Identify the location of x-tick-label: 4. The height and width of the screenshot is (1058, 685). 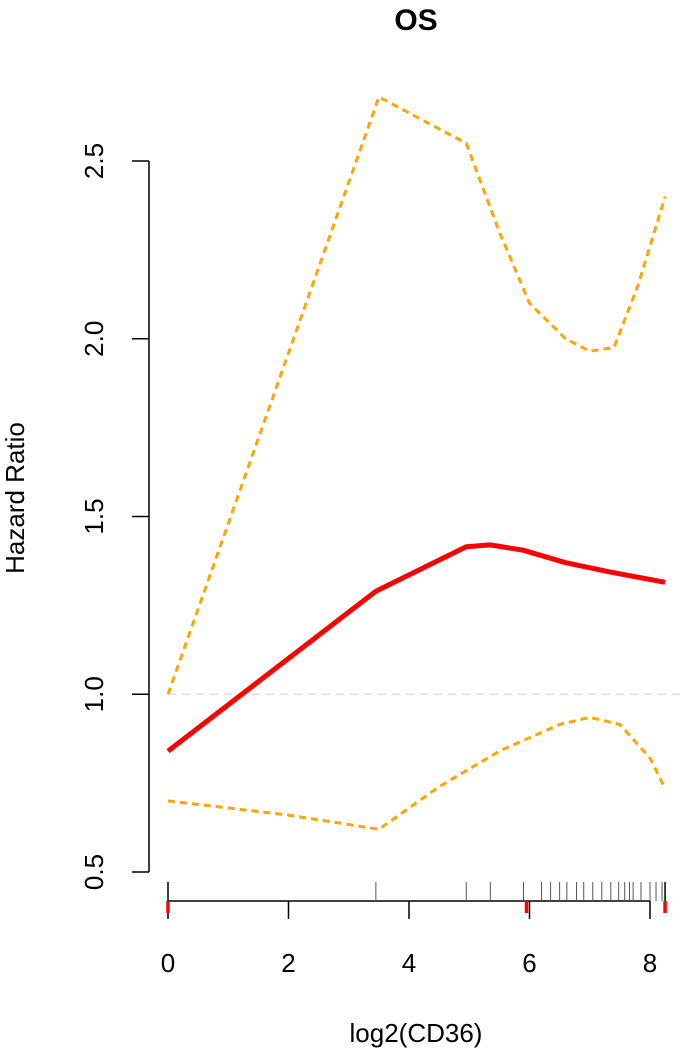
(409, 963).